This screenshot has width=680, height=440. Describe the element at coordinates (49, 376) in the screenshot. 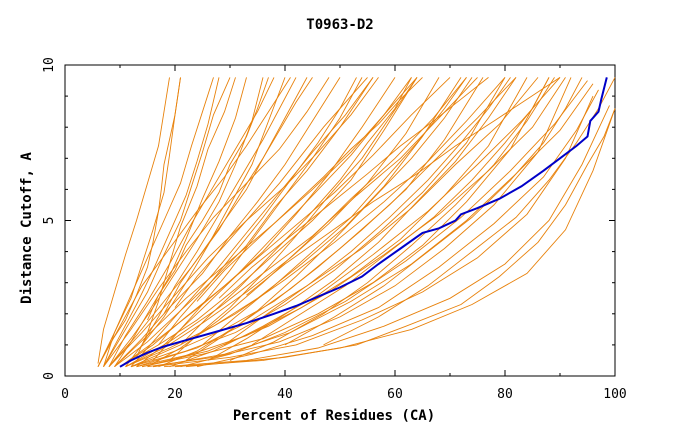

I see `y-tick-label: 0` at that location.